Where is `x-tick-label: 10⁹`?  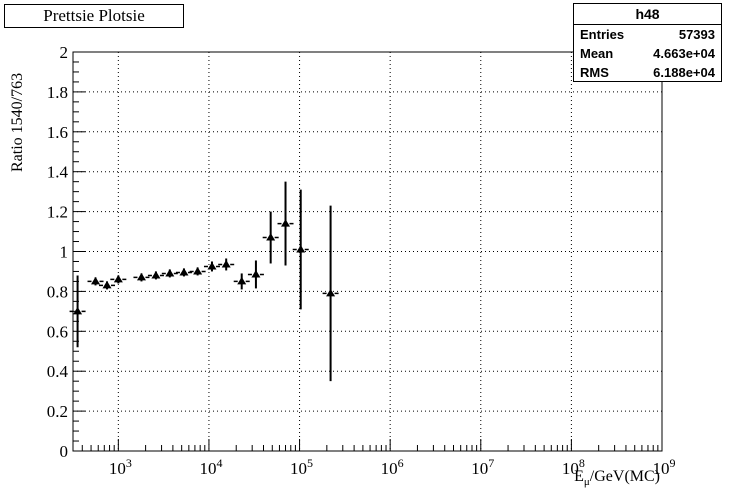 x-tick-label: 10⁹ is located at coordinates (664, 467).